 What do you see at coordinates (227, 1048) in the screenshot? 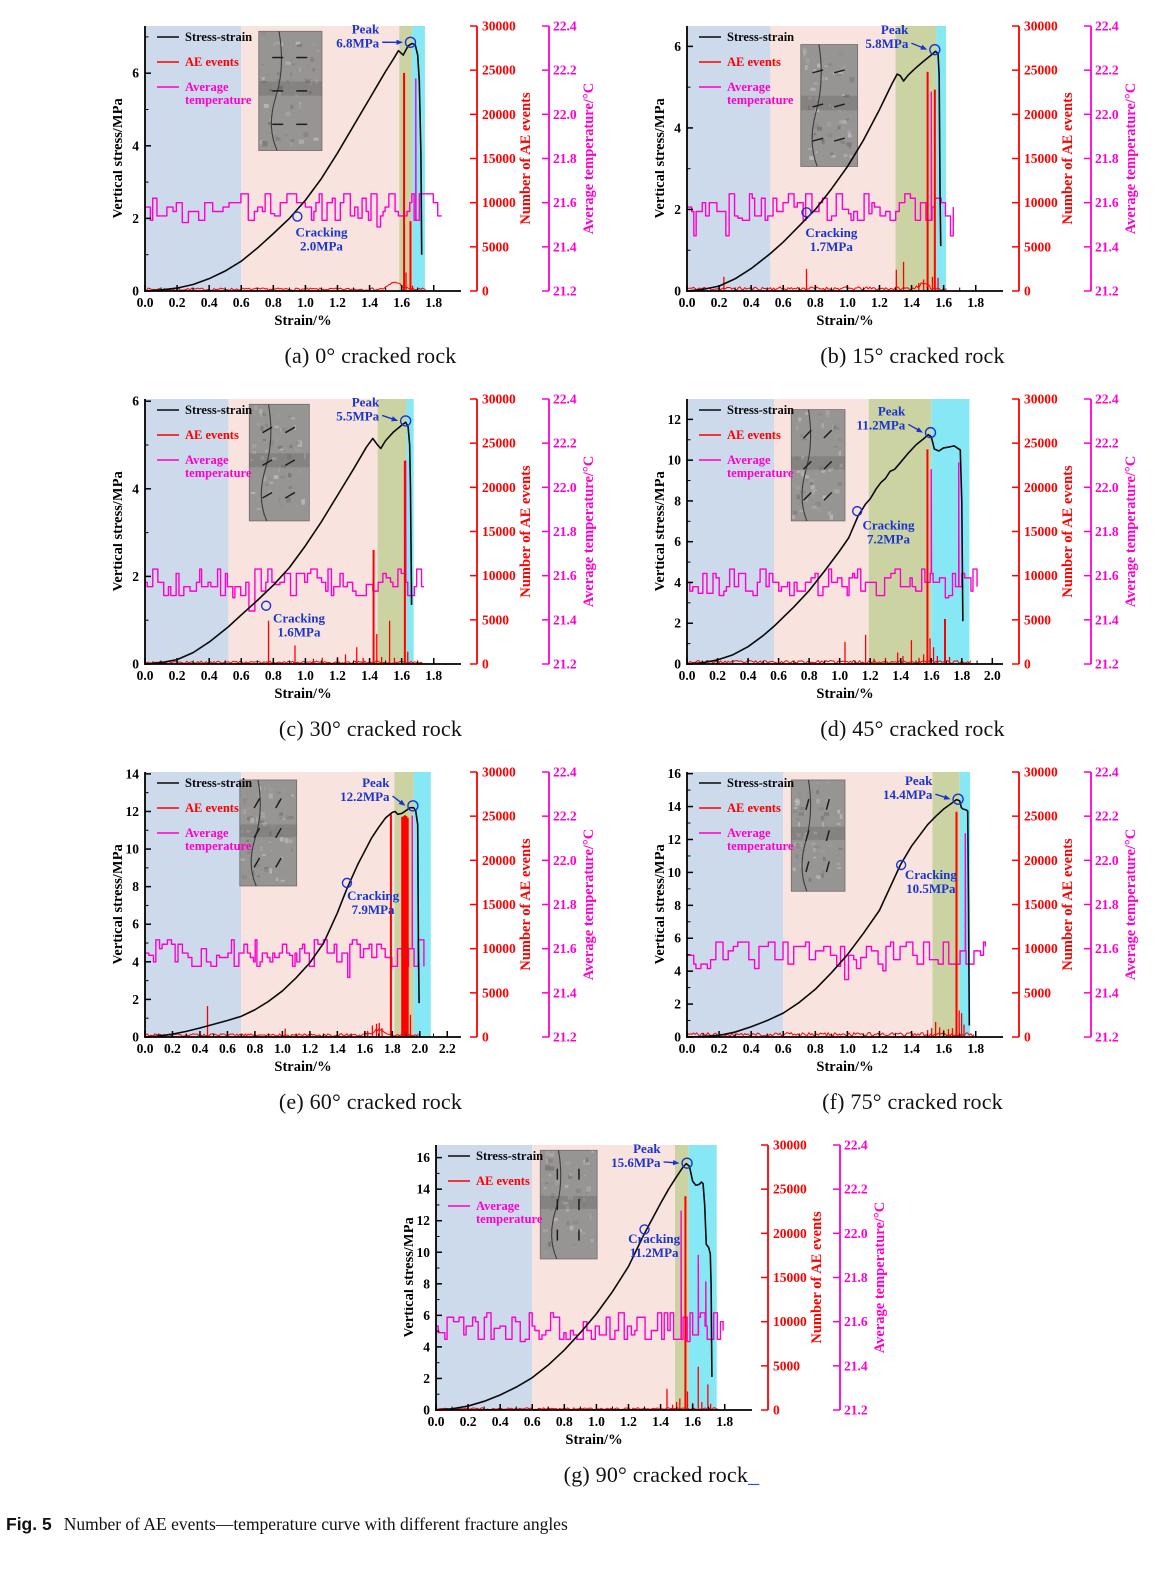
I see `svg-text: 0.6` at bounding box center [227, 1048].